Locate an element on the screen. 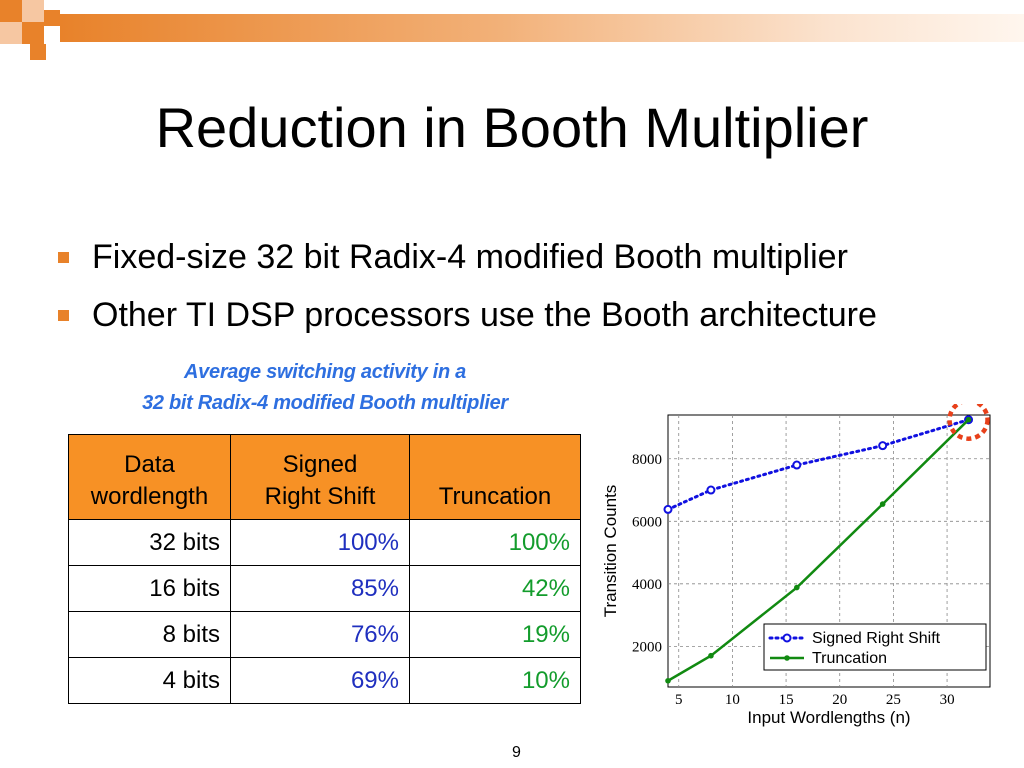 Image resolution: width=1024 pixels, height=768 pixels. cell-wordlength: 4 bits is located at coordinates (149, 680).